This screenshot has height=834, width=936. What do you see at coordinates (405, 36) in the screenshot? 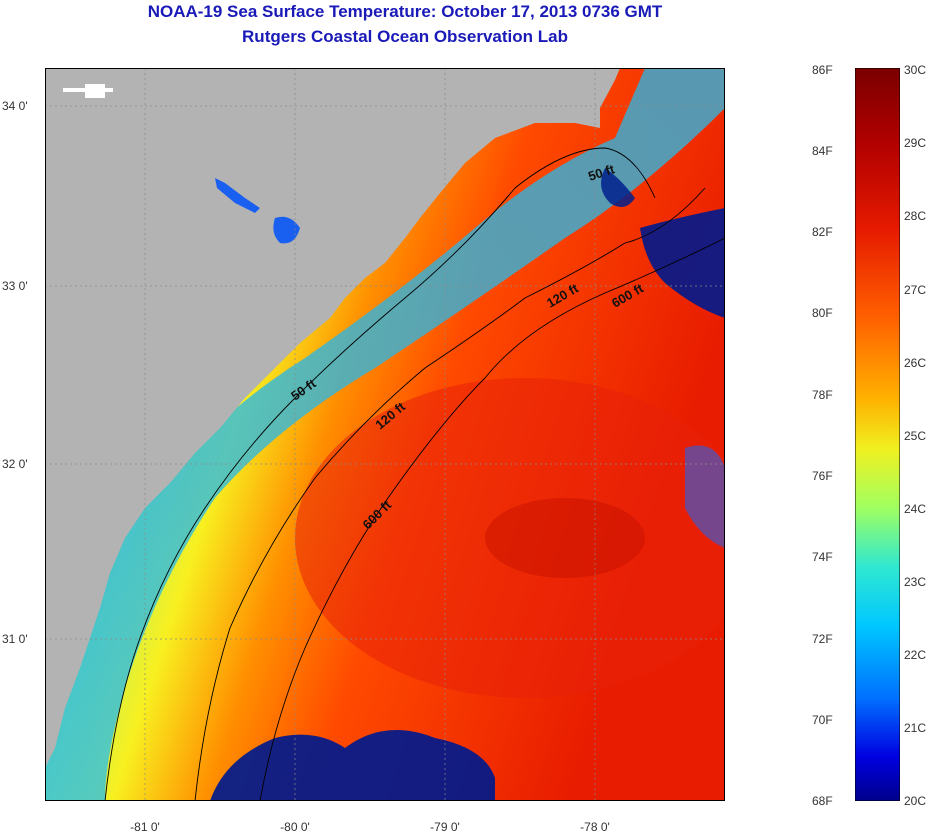
I see `map-subtitle: Rutgers Coastal Ocean Observation Lab` at bounding box center [405, 36].